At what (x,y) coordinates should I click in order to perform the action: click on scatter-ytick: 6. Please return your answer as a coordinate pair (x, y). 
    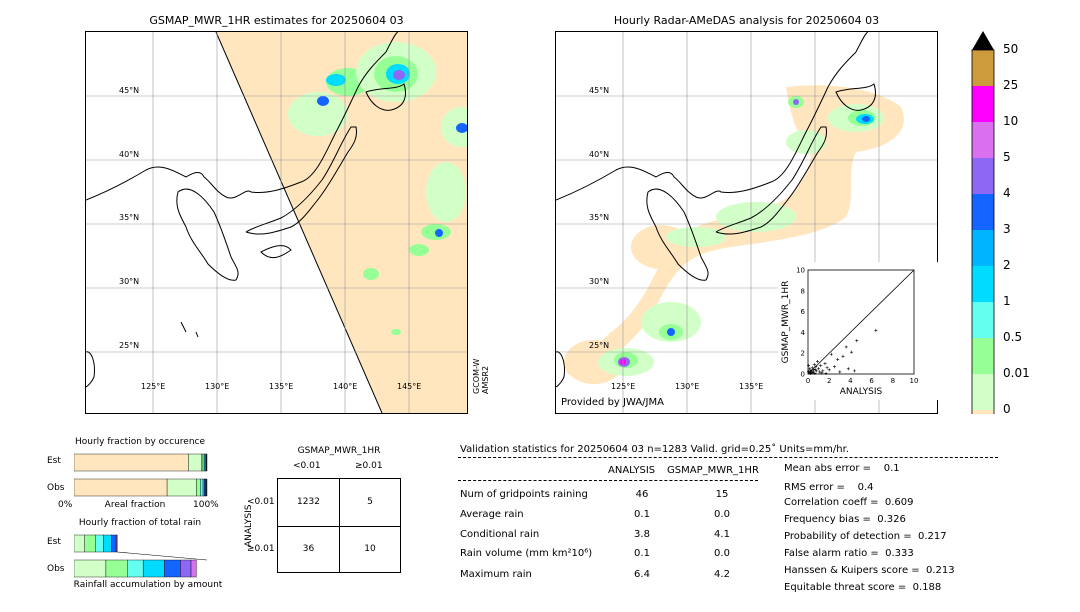
    Looking at the image, I should click on (803, 312).